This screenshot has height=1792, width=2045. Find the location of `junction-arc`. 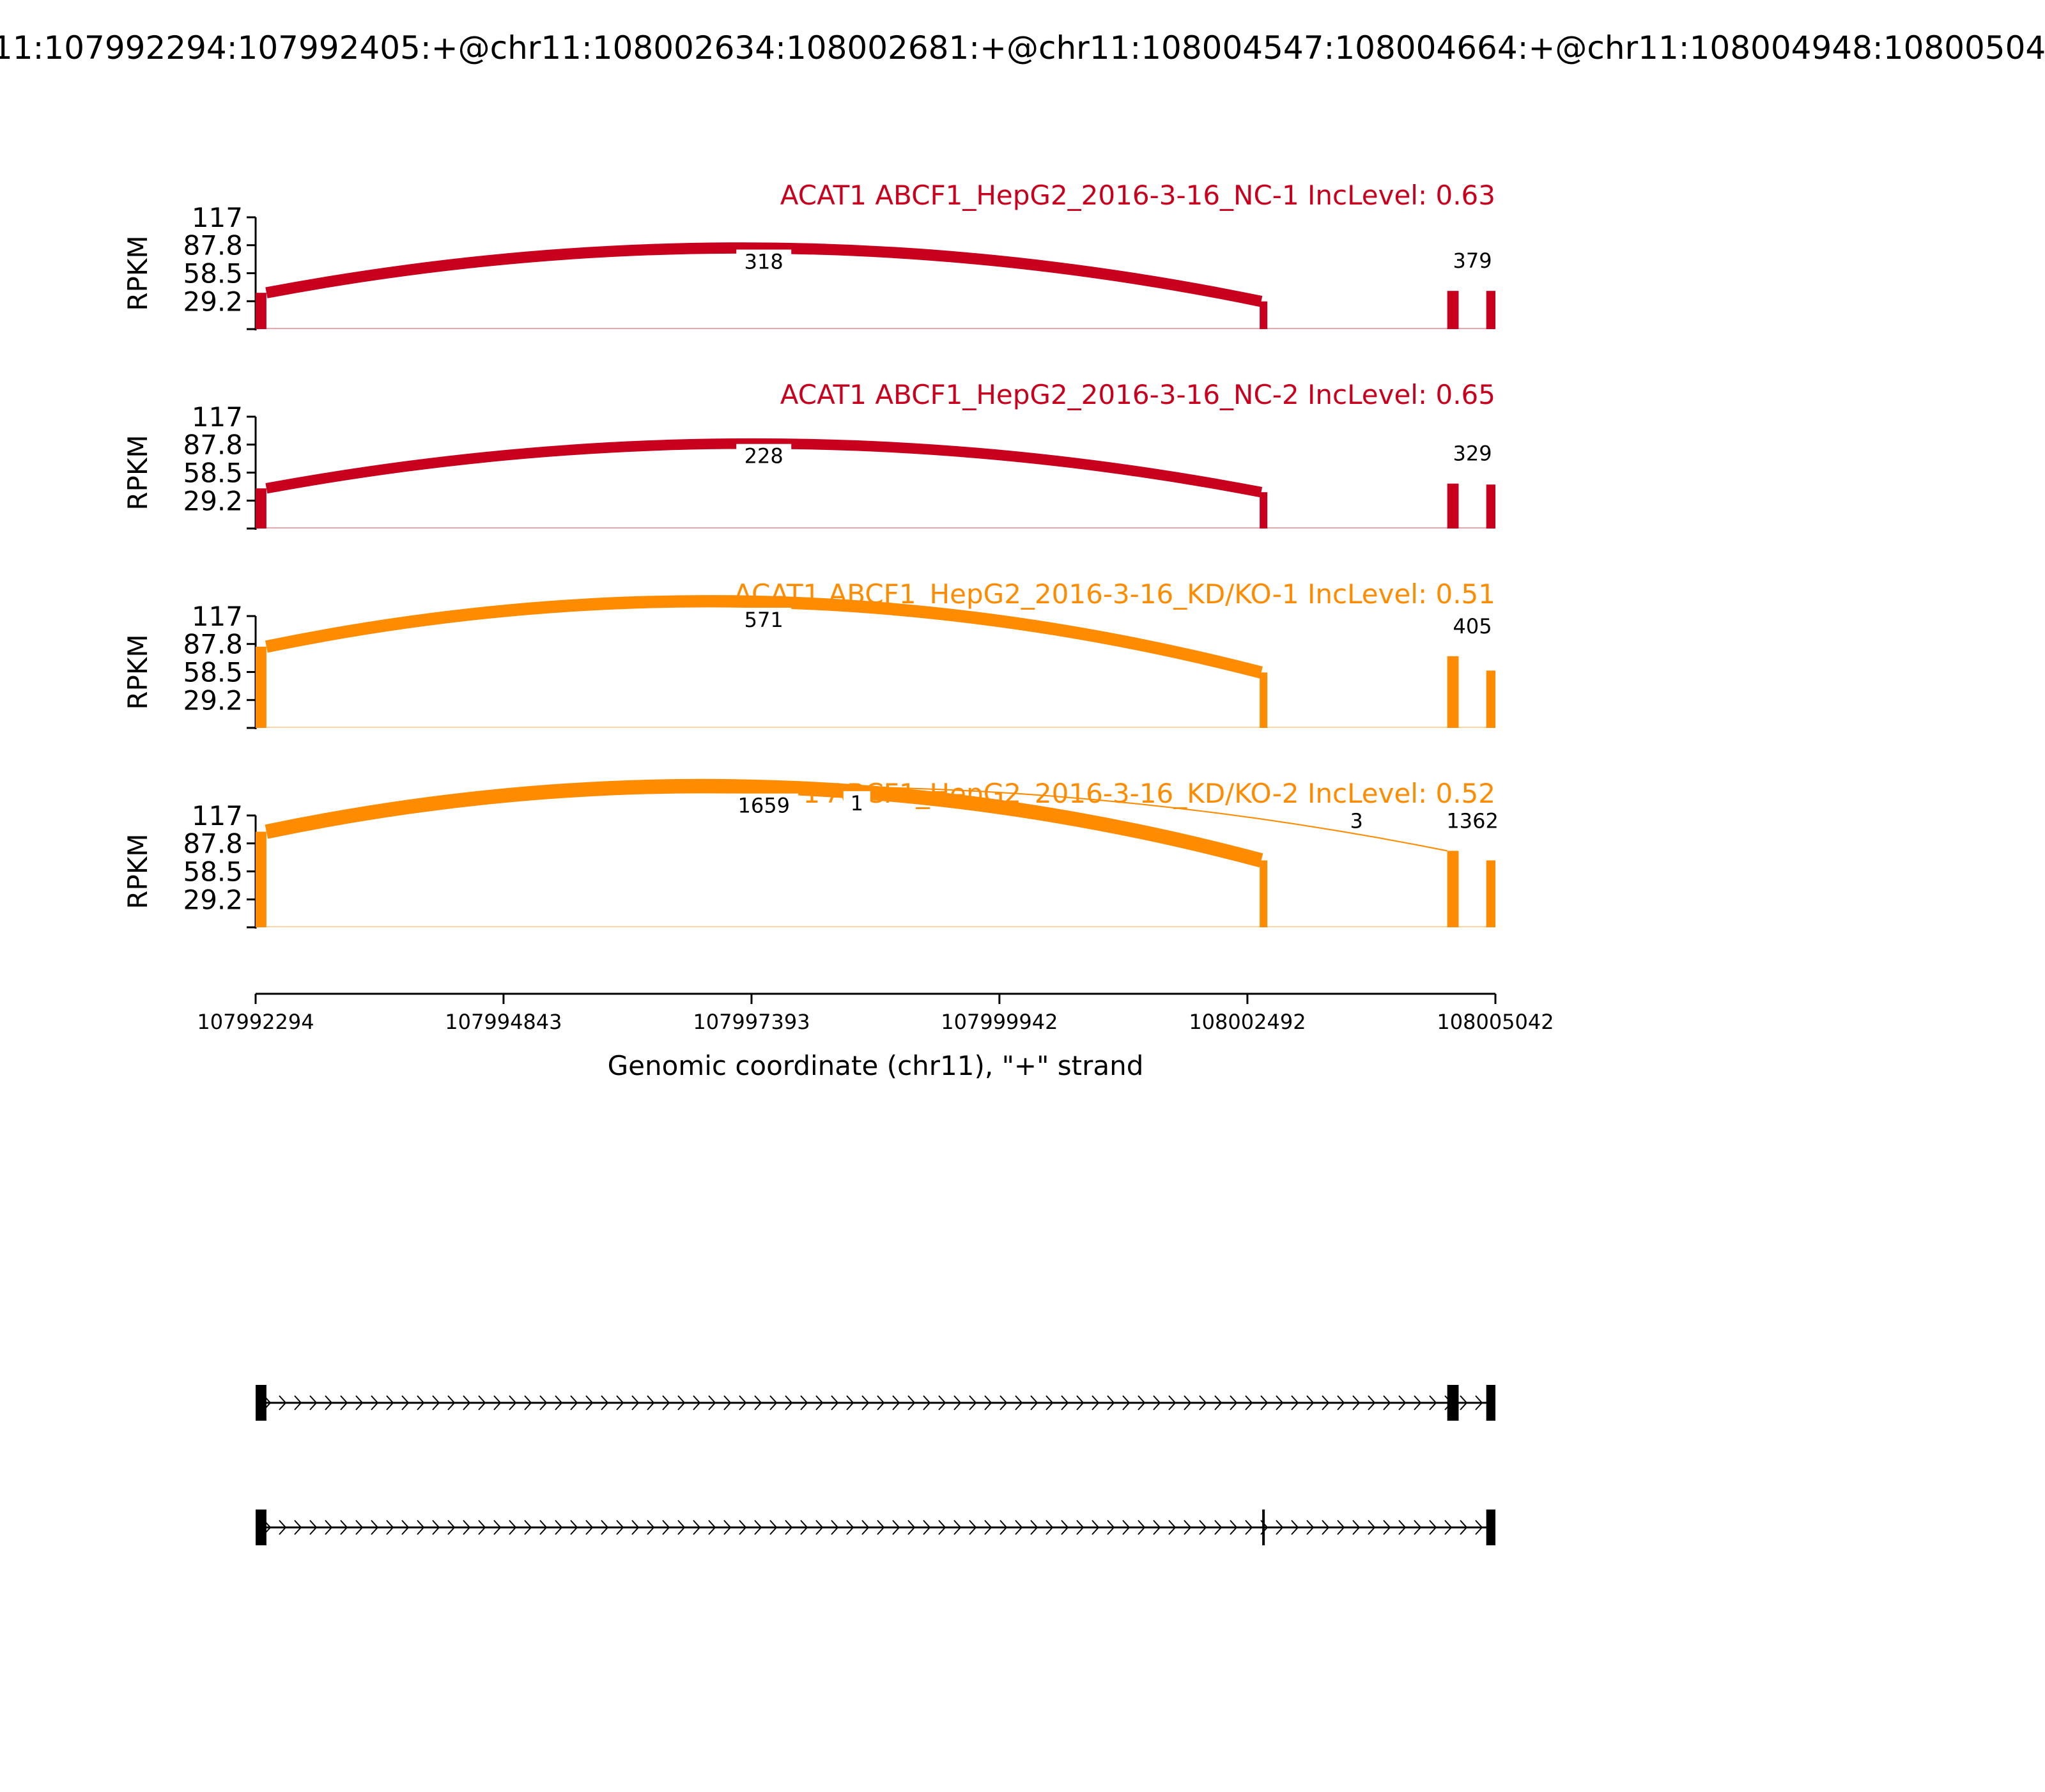

junction-arc is located at coordinates (764, 468).